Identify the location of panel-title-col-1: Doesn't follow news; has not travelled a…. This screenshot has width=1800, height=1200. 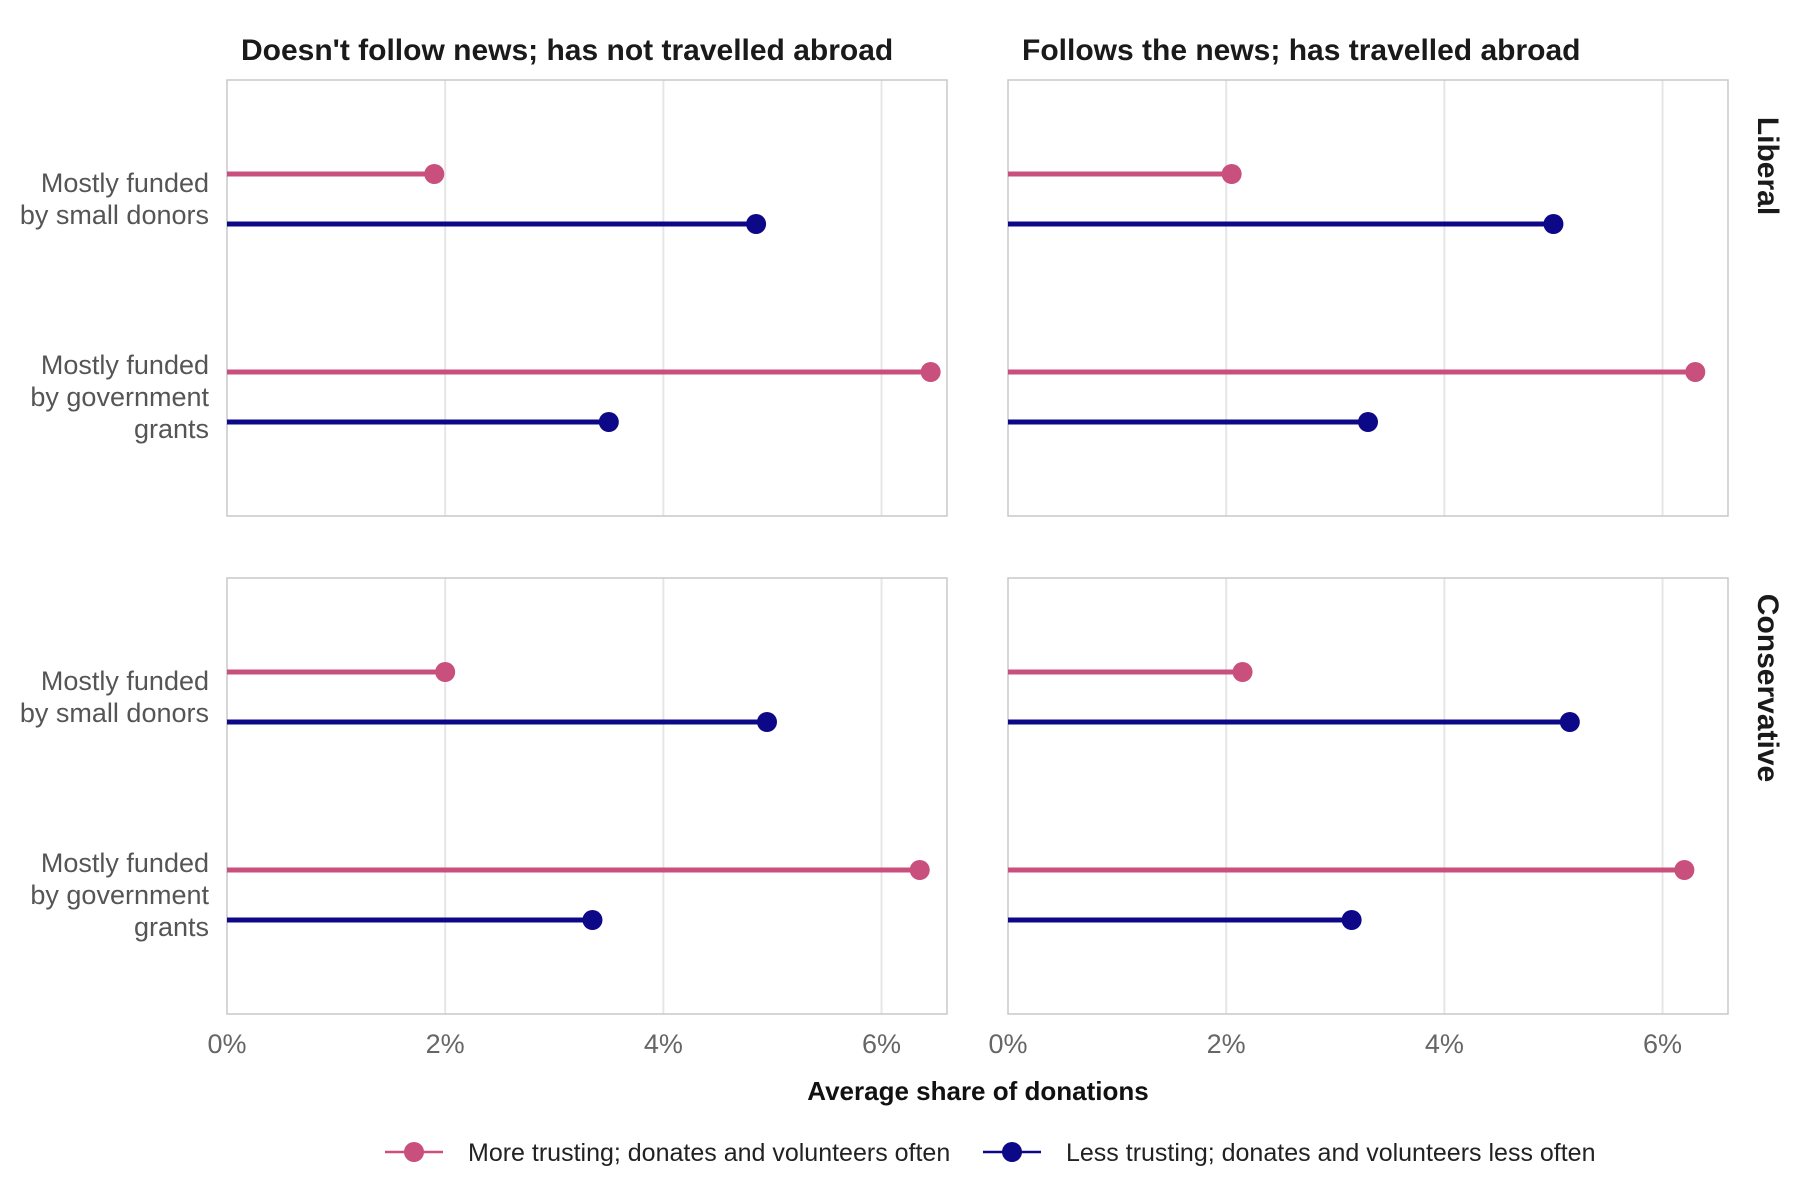
(567, 50).